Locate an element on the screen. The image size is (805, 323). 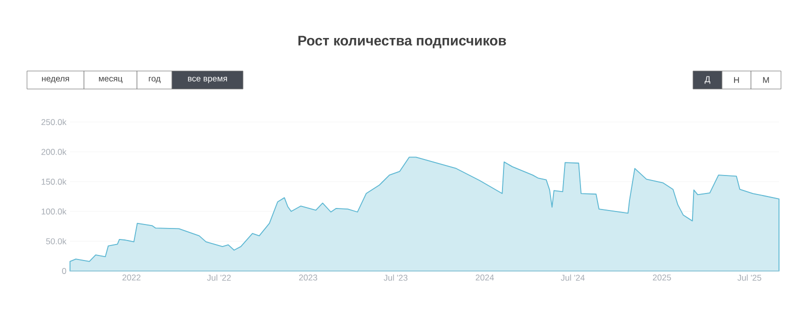
x-tick-label: Jul '22 is located at coordinates (219, 277).